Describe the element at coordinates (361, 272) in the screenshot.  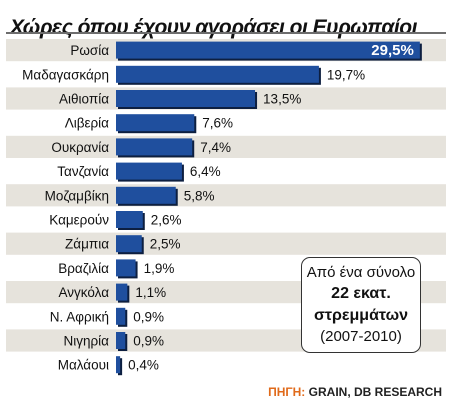
I see `note-line-1: Από ένα σύνολο` at that location.